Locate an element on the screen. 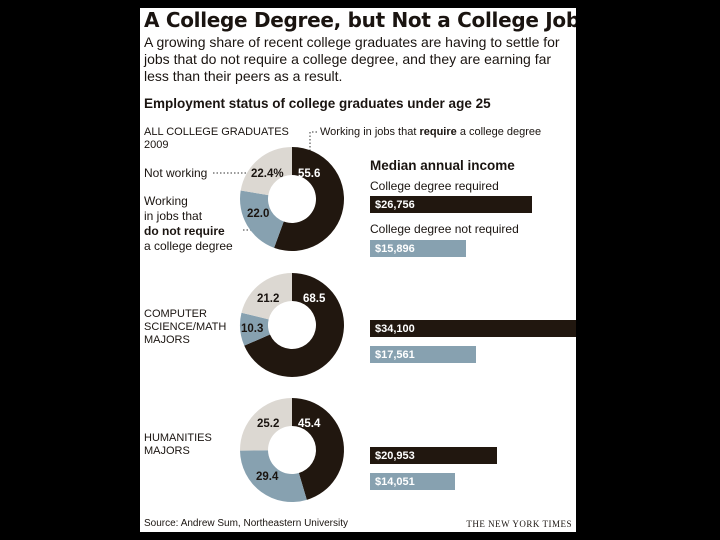 Image resolution: width=720 pixels, height=540 pixels. income-bar-not-required: $14,051 is located at coordinates (412, 481).